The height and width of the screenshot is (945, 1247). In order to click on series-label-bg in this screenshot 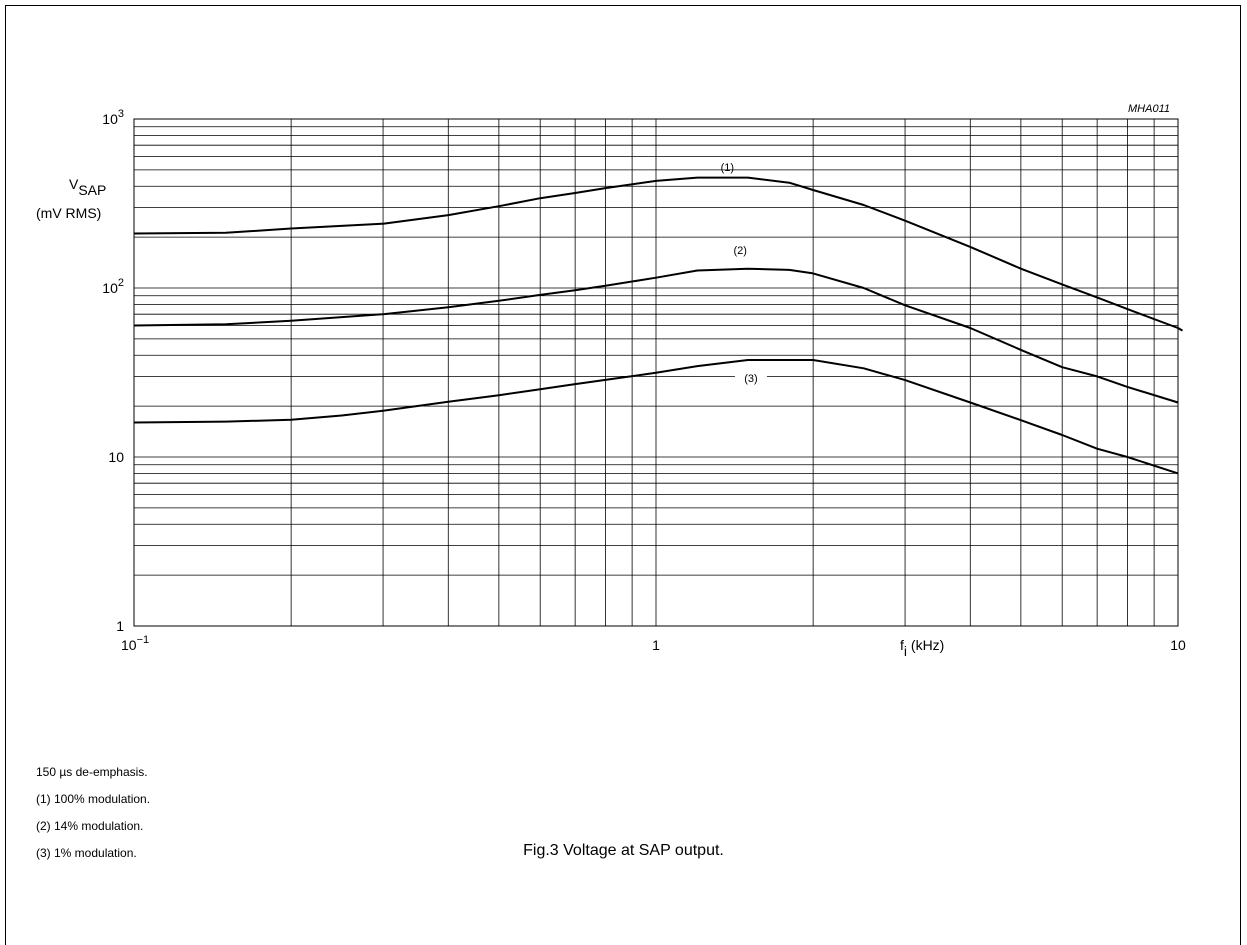, I will do `click(750, 377)`.